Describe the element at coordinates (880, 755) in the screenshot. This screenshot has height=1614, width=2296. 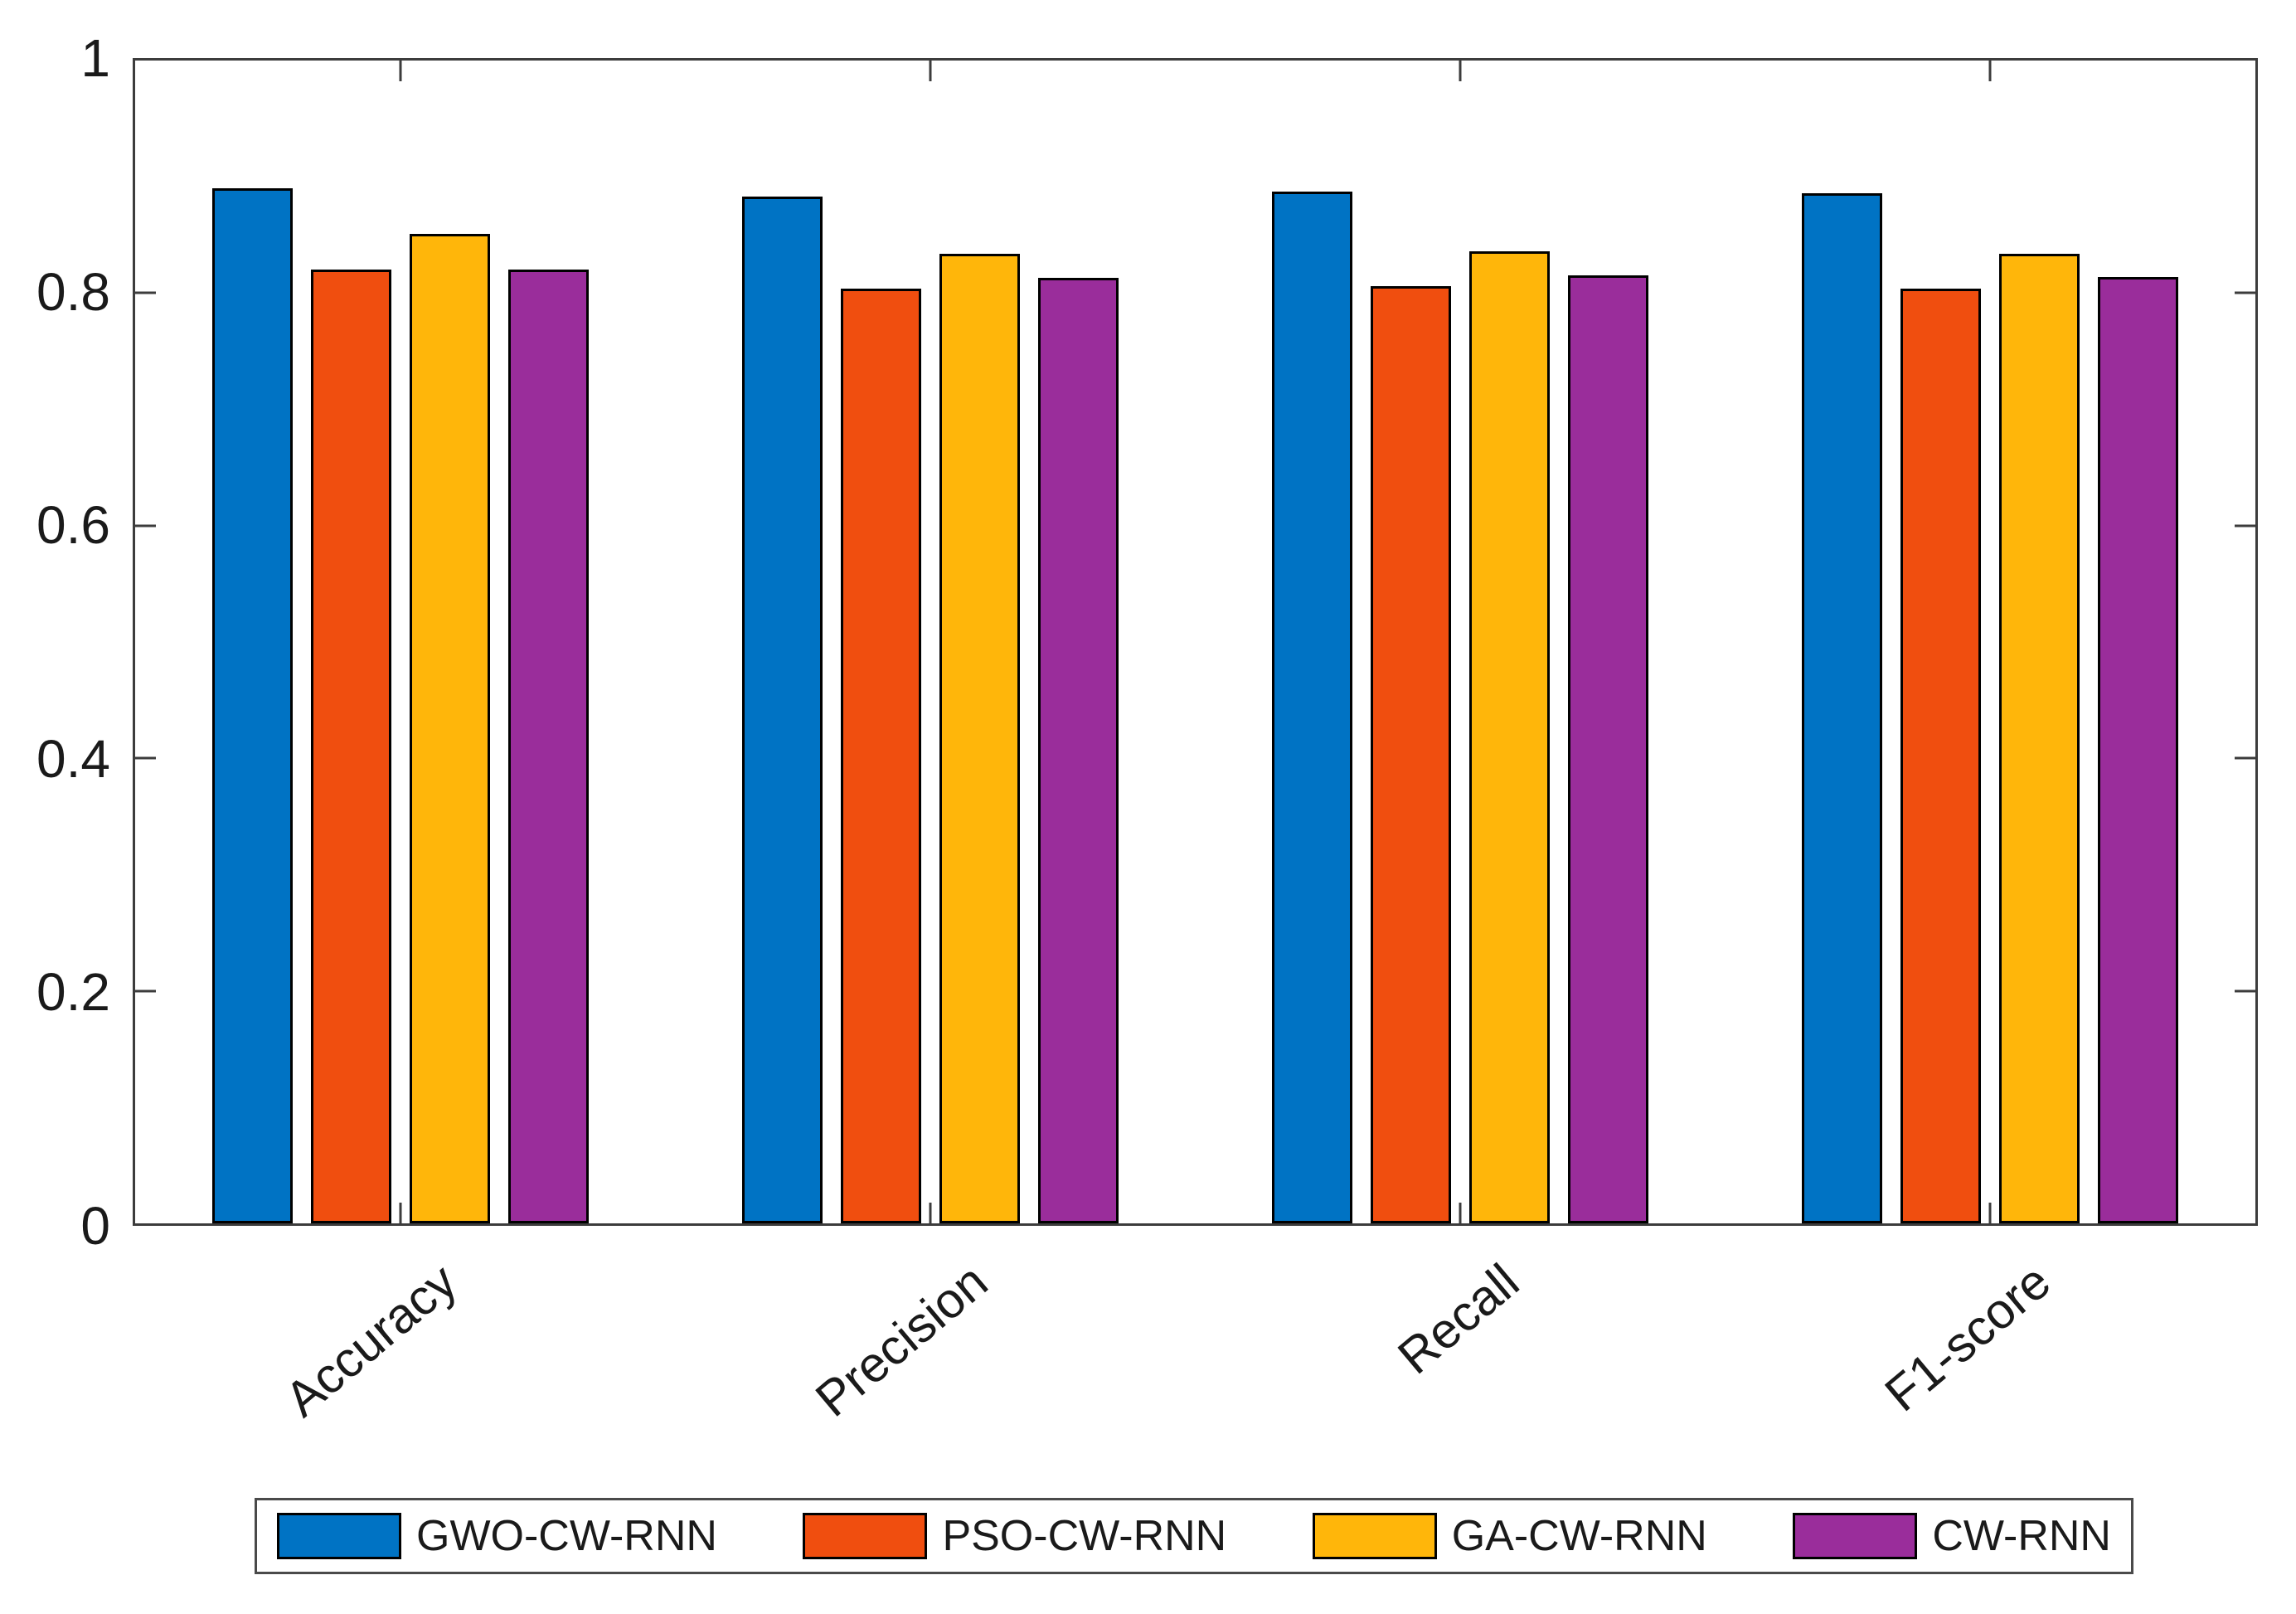
I see `bar-pso-cw-rnn-precision` at that location.